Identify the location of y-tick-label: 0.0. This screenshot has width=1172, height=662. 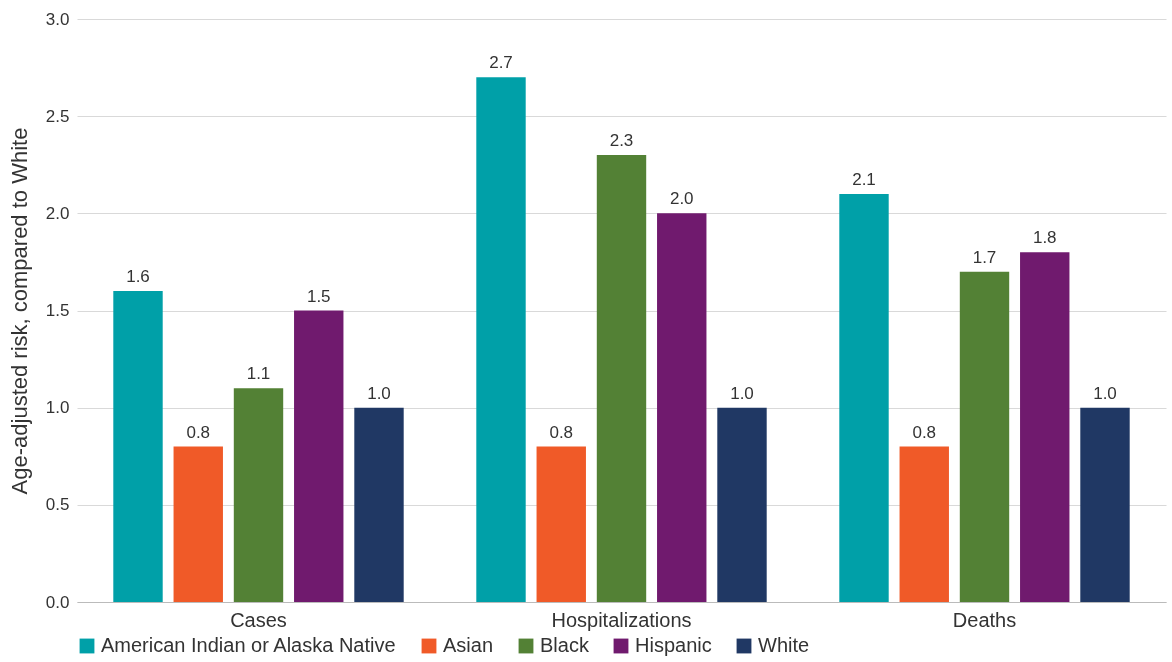
(57, 602).